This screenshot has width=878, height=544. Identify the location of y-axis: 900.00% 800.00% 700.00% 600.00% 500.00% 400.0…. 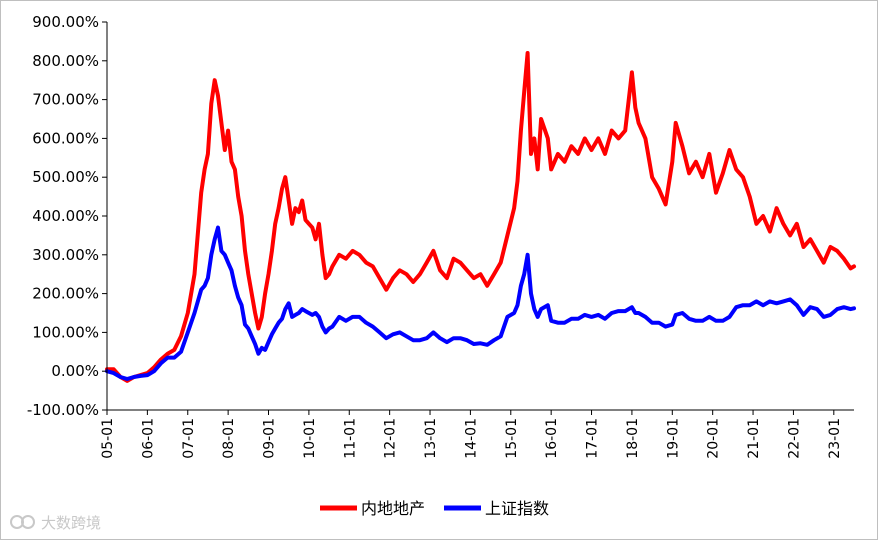
(67, 216).